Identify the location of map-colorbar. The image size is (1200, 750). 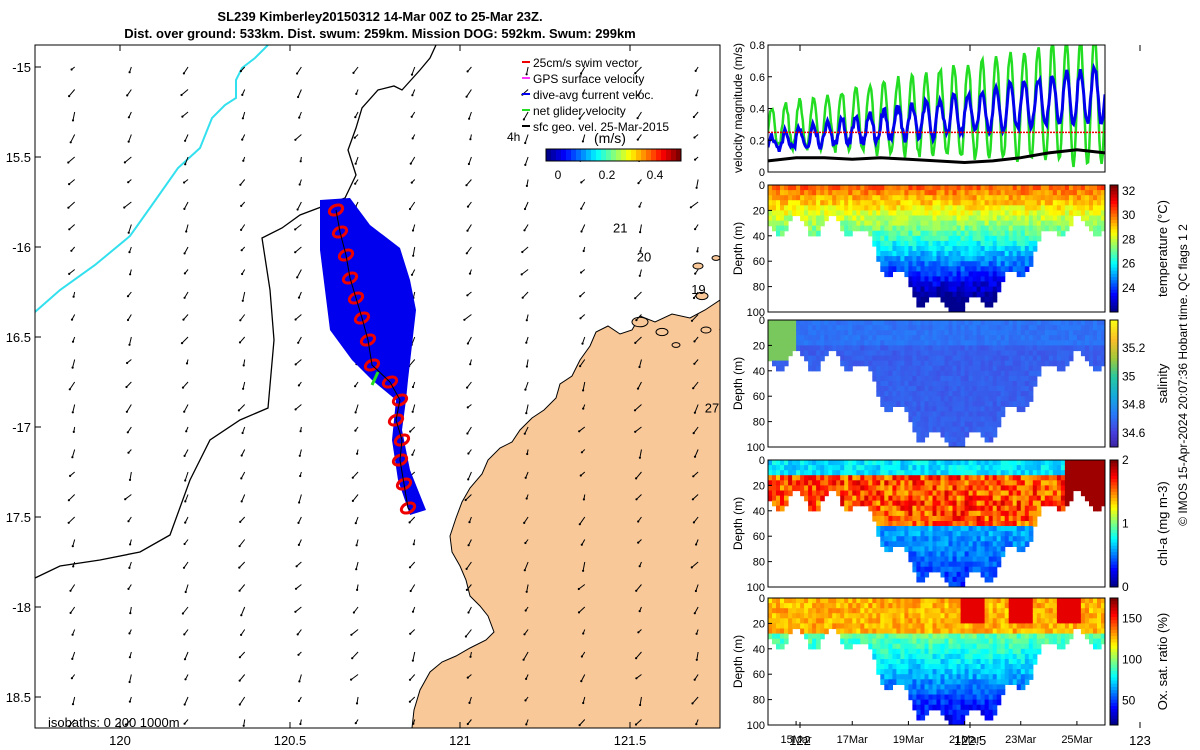
(613, 155).